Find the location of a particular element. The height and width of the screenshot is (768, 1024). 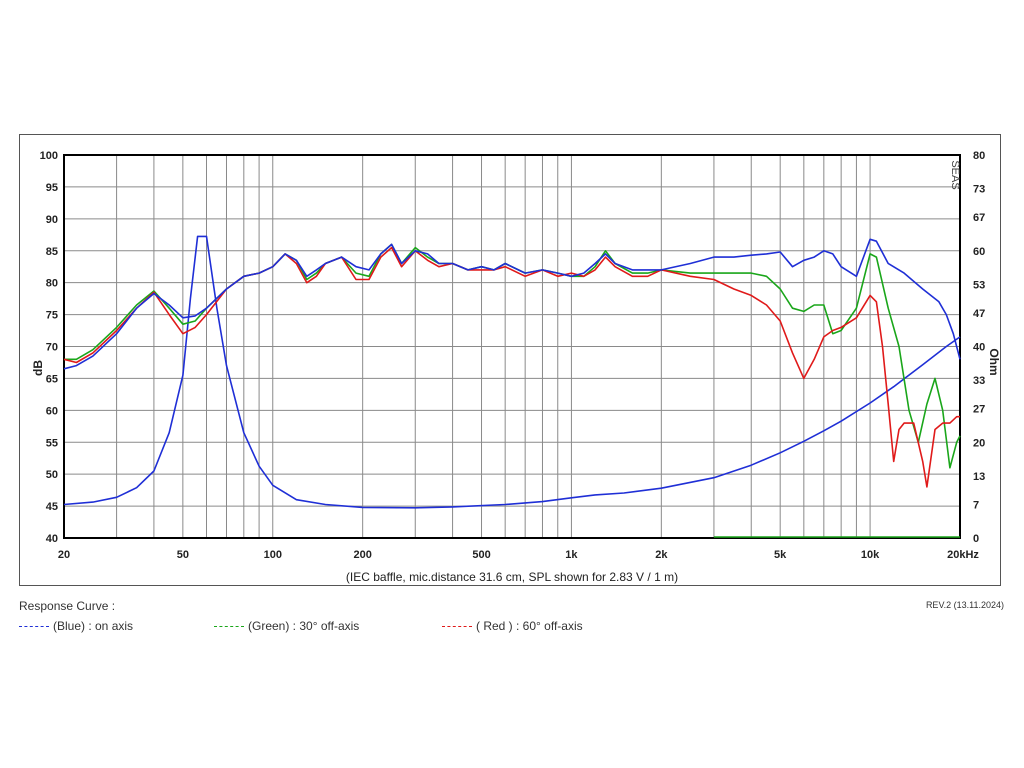

y2-tick-label: 67 is located at coordinates (979, 218).